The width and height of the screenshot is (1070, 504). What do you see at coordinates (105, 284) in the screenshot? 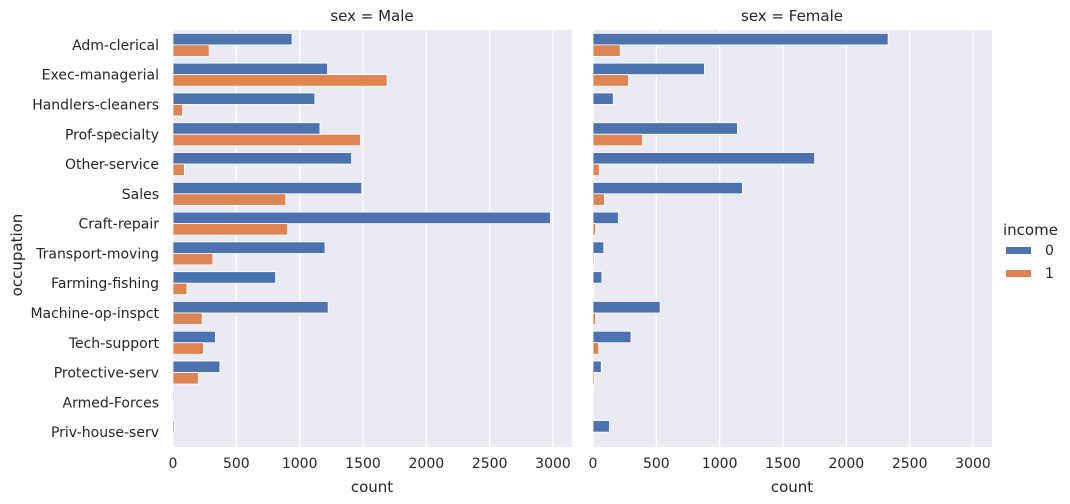
I see `y-tick-label: Farming-fishing` at bounding box center [105, 284].